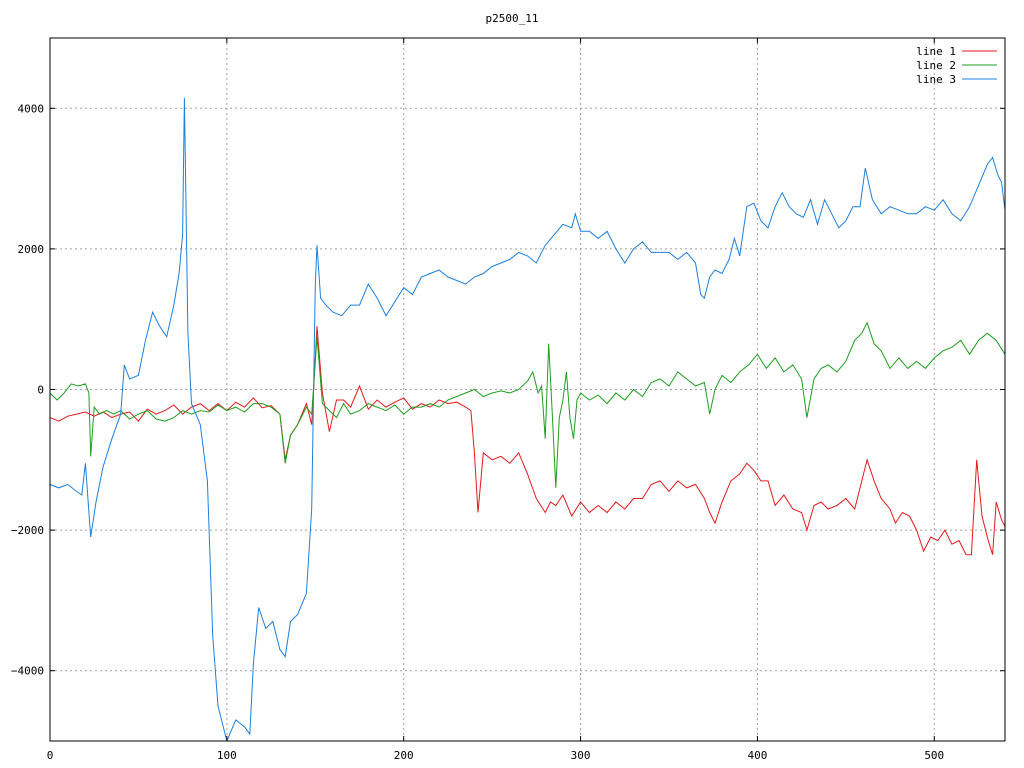 The height and width of the screenshot is (768, 1024). What do you see at coordinates (512, 18) in the screenshot?
I see `chart-title: p2500_11` at bounding box center [512, 18].